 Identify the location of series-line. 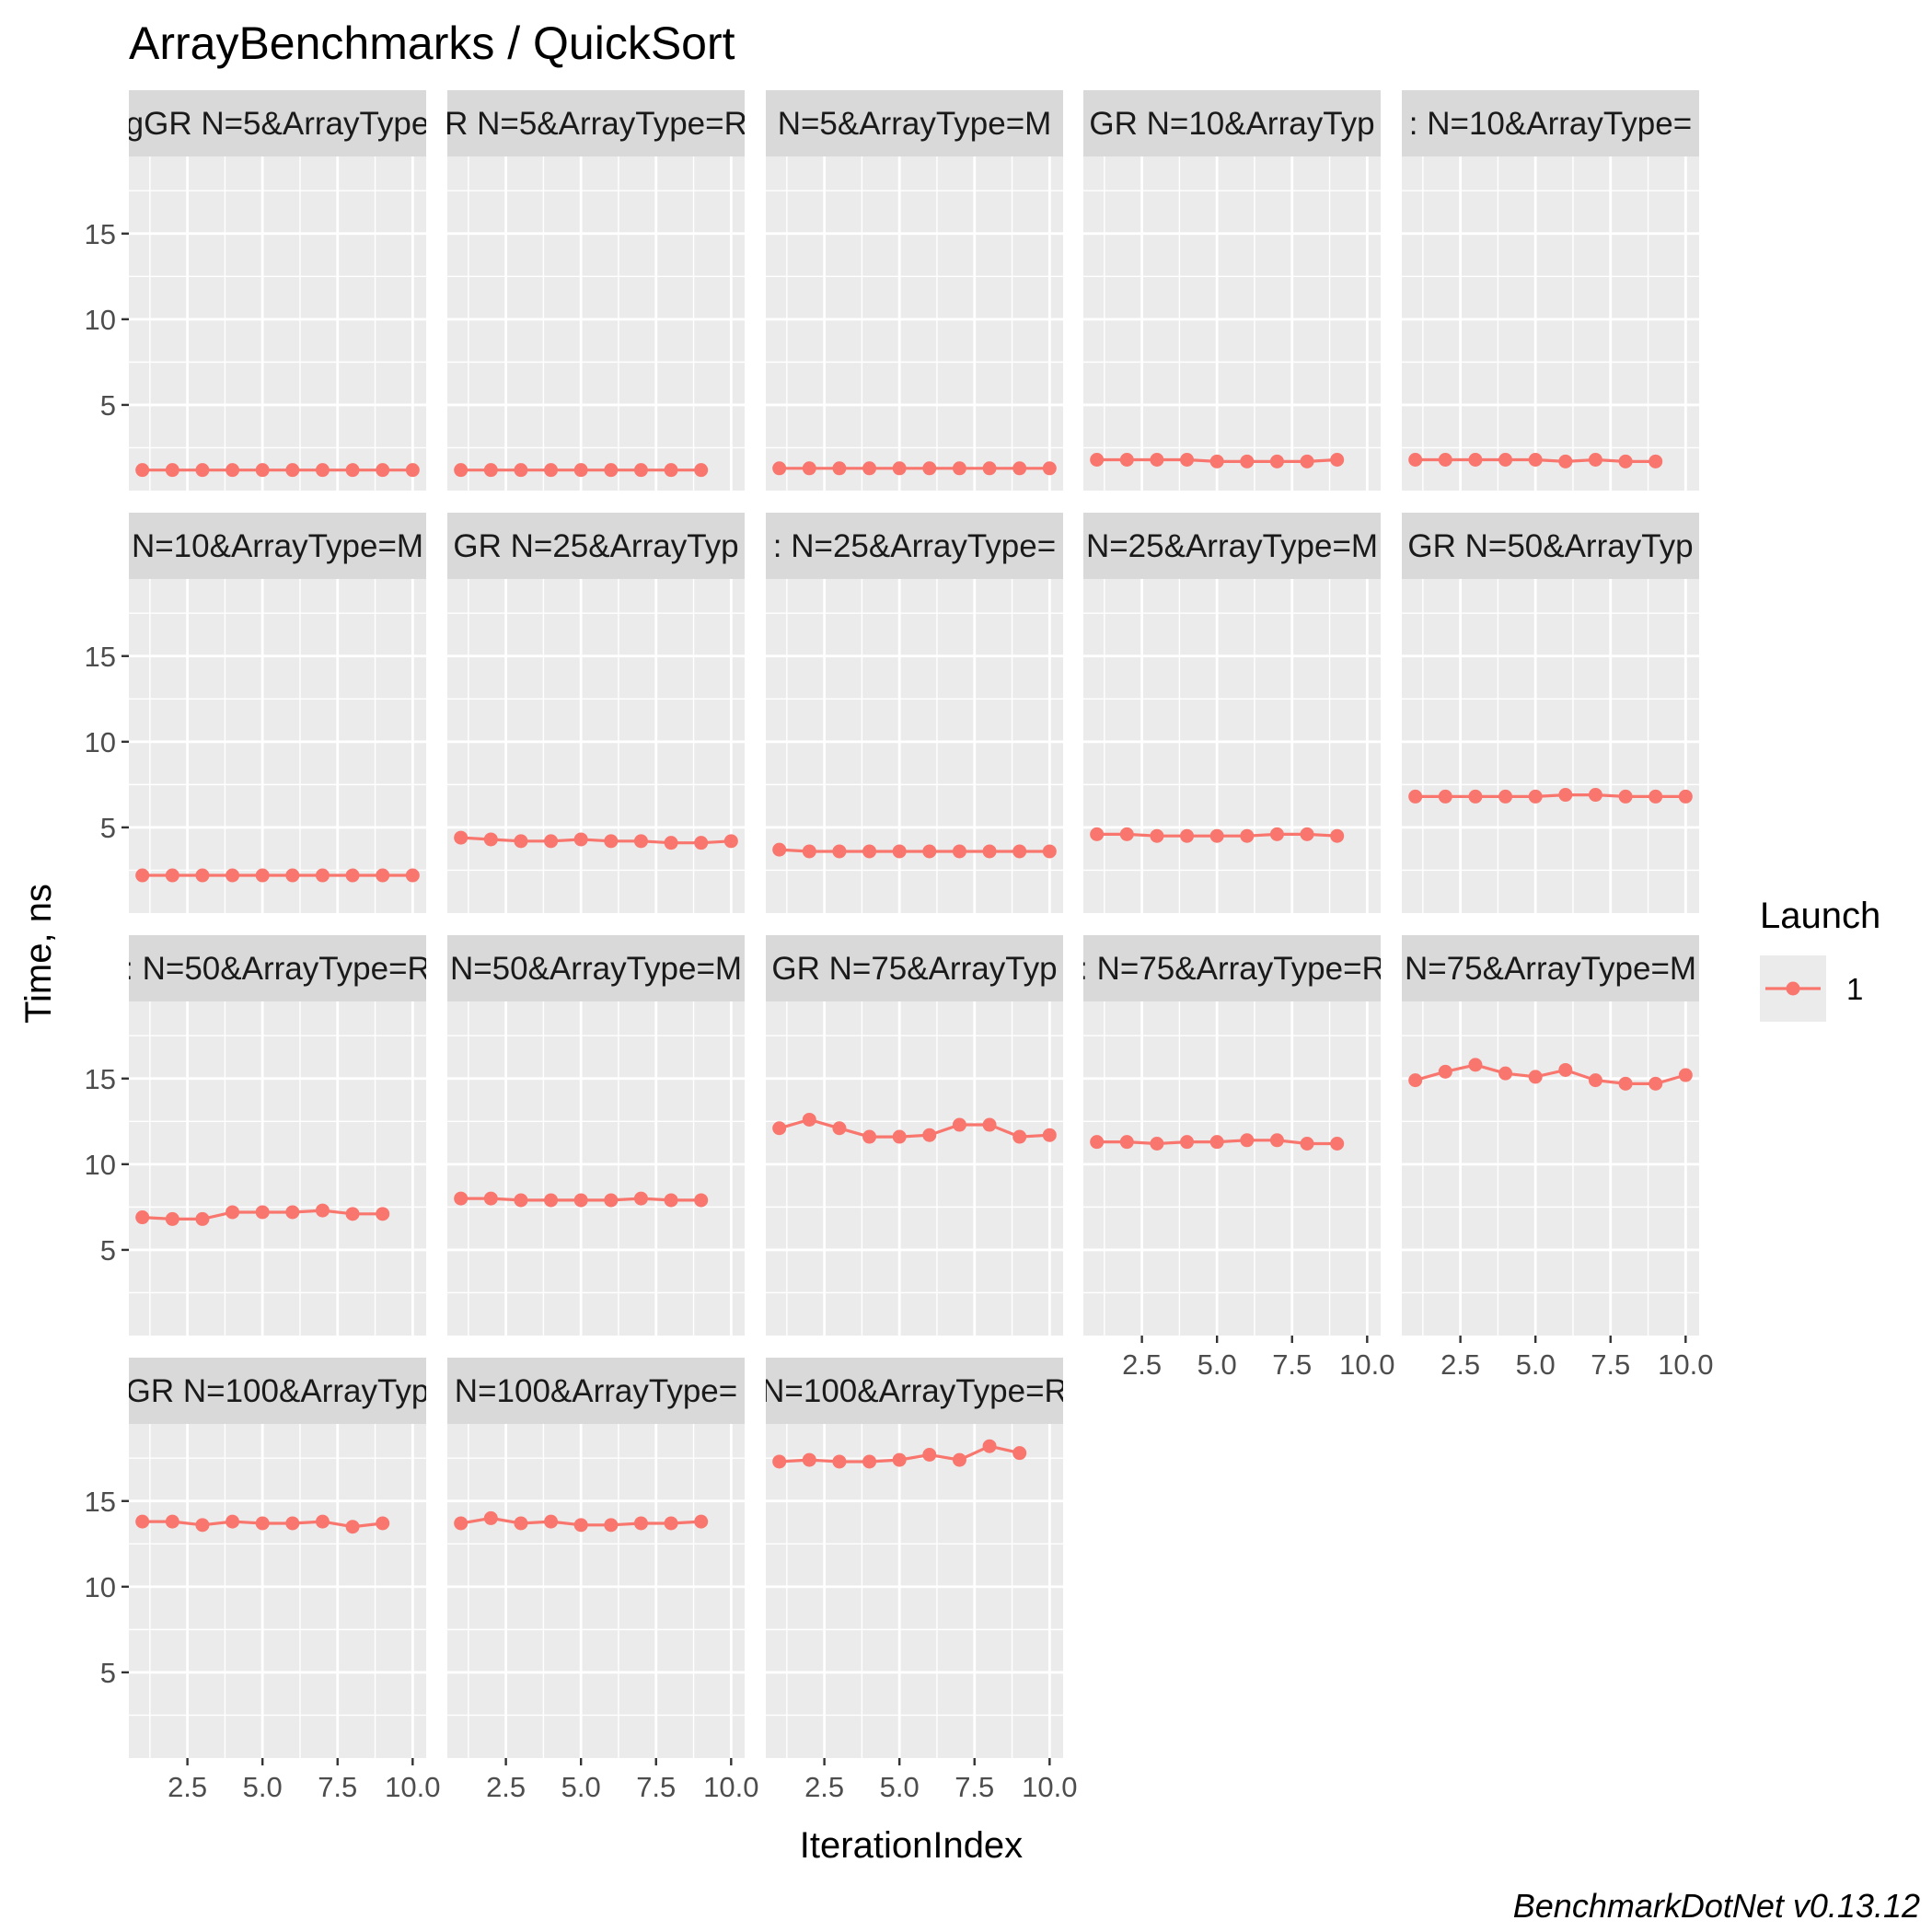
(915, 850).